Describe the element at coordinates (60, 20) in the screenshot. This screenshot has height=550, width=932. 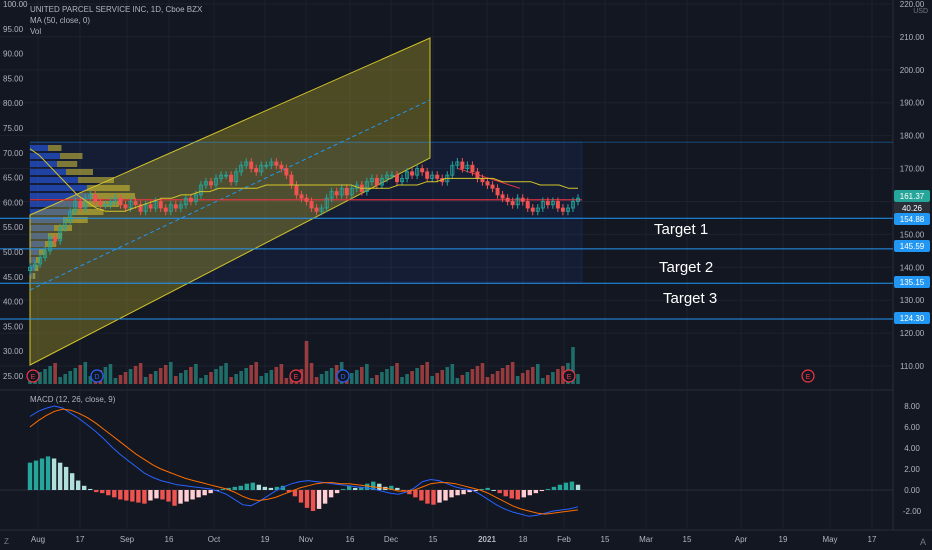
I see `ma-indicator-label: MA (50, close, 0)` at that location.